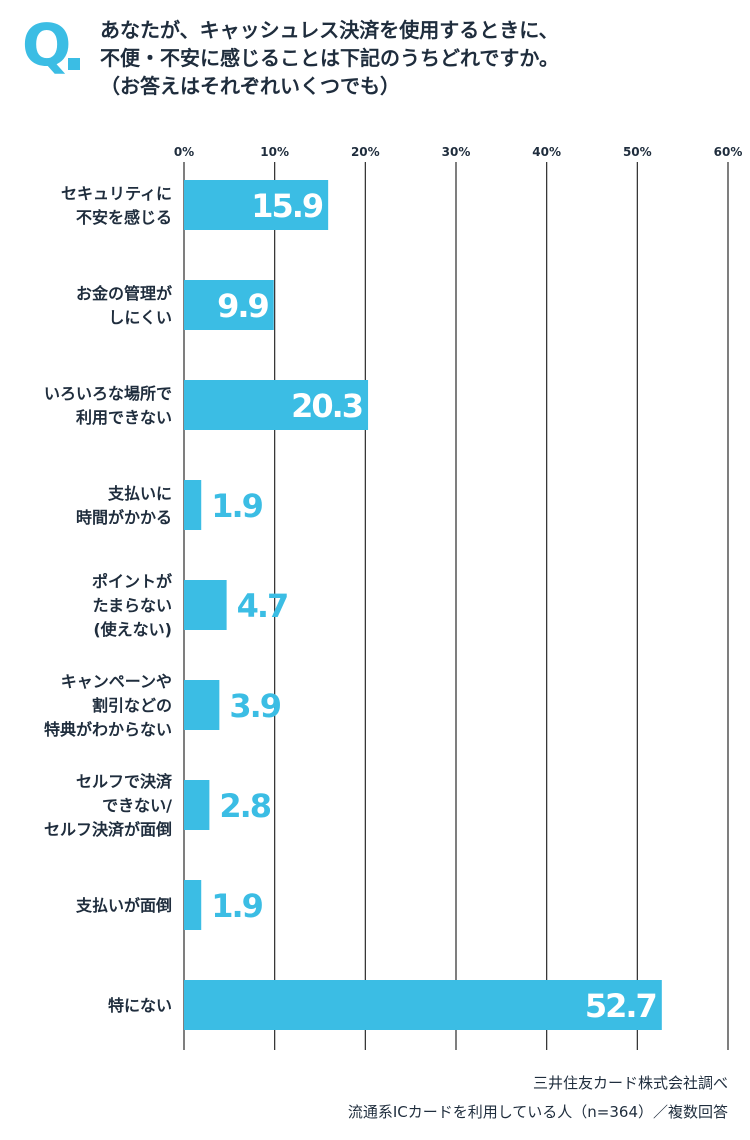  Describe the element at coordinates (132, 705) in the screenshot. I see `category-label: 割引などの` at that location.